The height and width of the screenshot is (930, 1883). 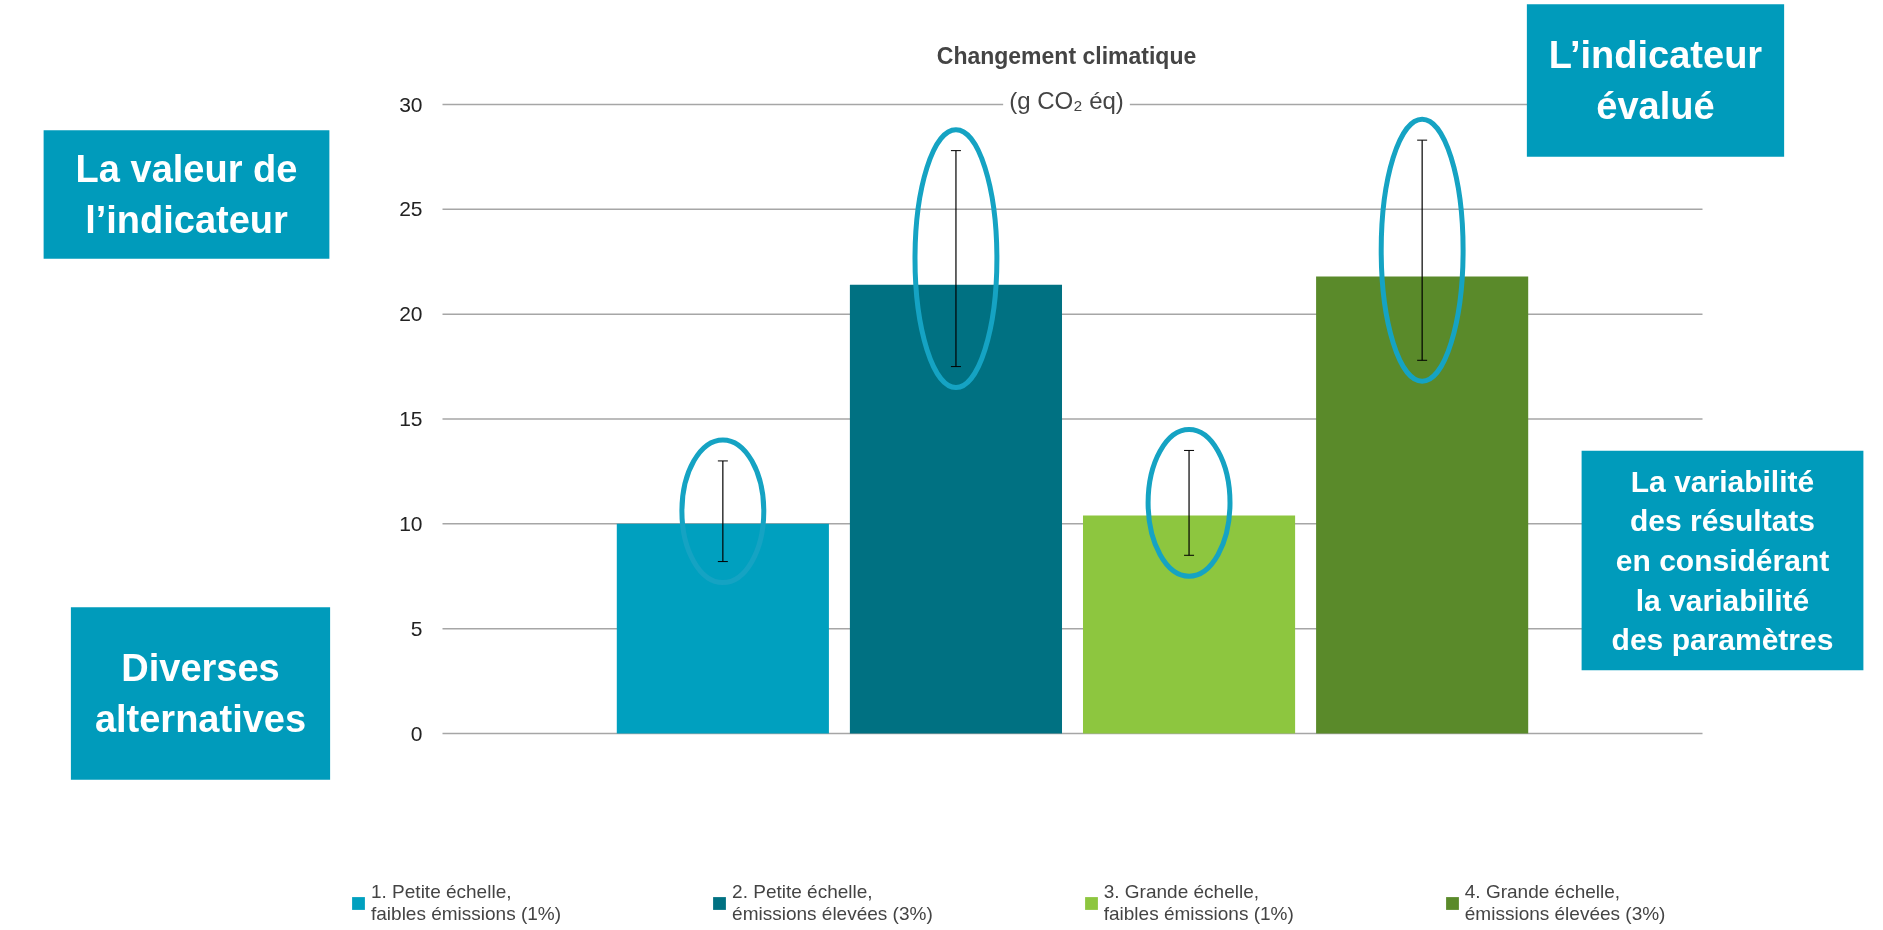 What do you see at coordinates (411, 314) in the screenshot?
I see `y-tick-label: 20` at bounding box center [411, 314].